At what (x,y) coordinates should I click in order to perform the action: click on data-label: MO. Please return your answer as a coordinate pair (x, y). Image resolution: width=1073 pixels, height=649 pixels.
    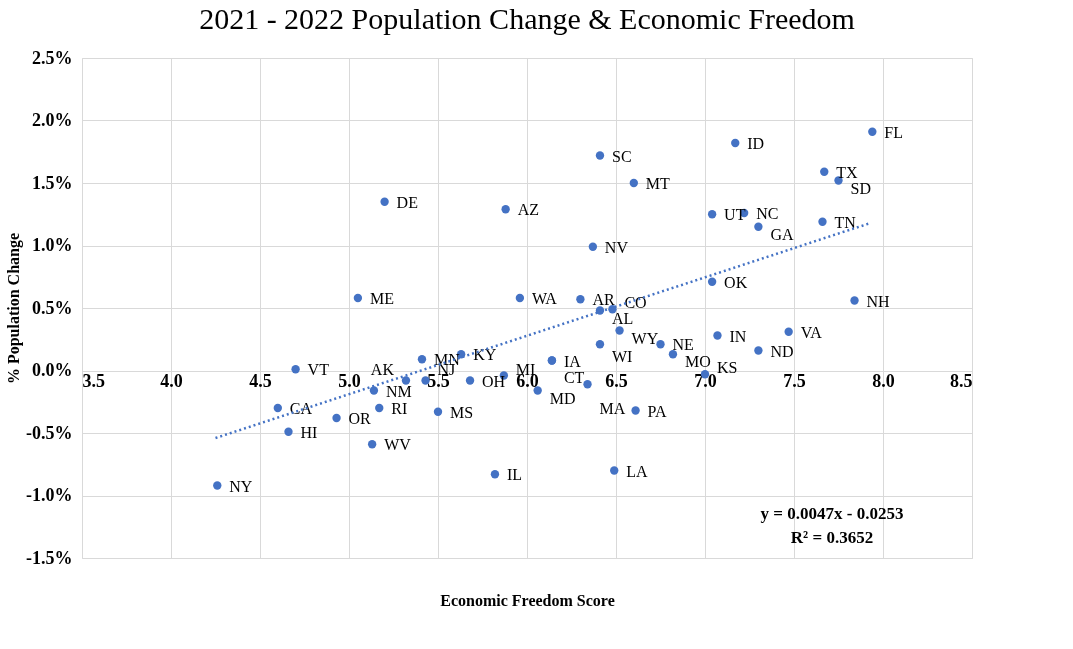
    Looking at the image, I should click on (697, 362).